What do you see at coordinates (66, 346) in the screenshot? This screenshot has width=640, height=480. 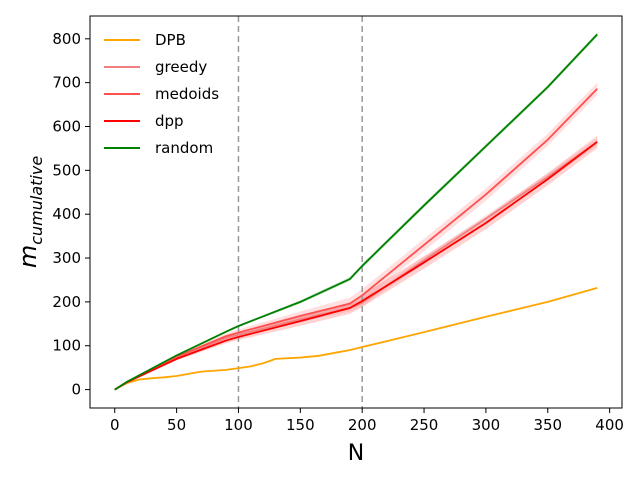 I see `y-tick-label: 100` at bounding box center [66, 346].